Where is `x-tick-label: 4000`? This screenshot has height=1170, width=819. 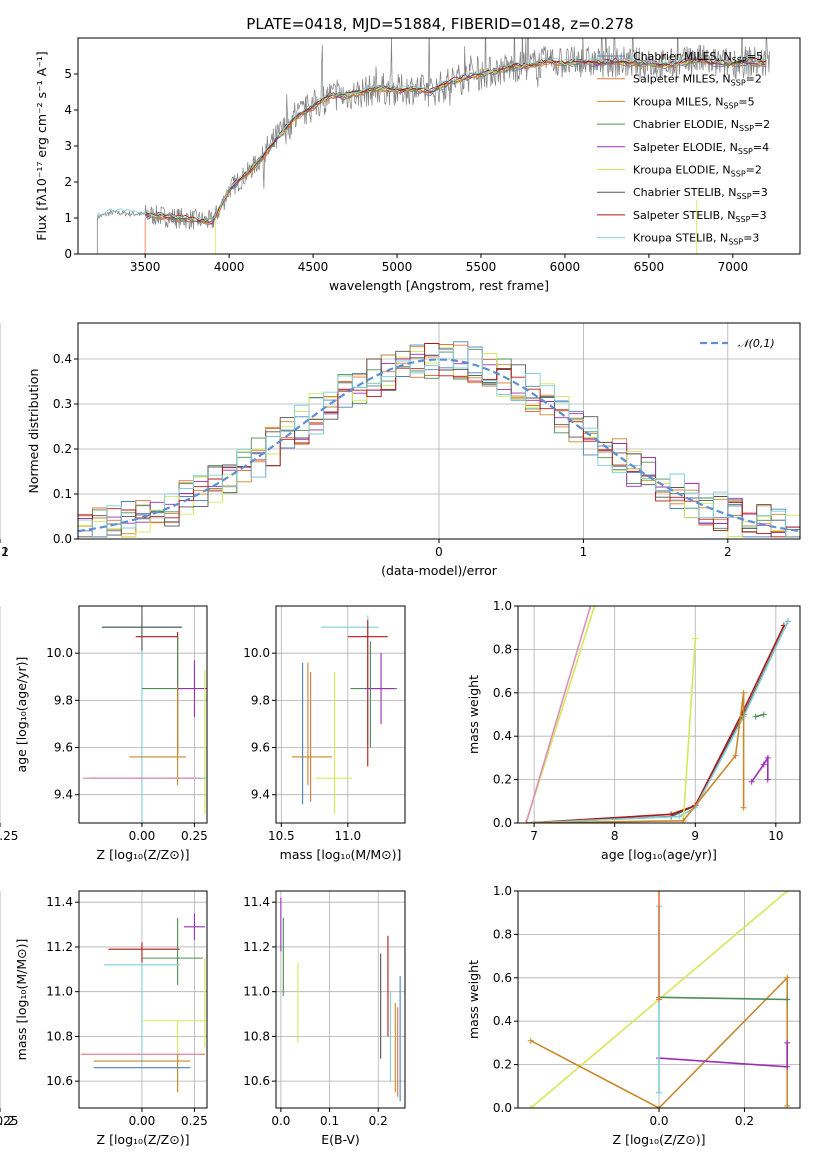 x-tick-label: 4000 is located at coordinates (229, 267).